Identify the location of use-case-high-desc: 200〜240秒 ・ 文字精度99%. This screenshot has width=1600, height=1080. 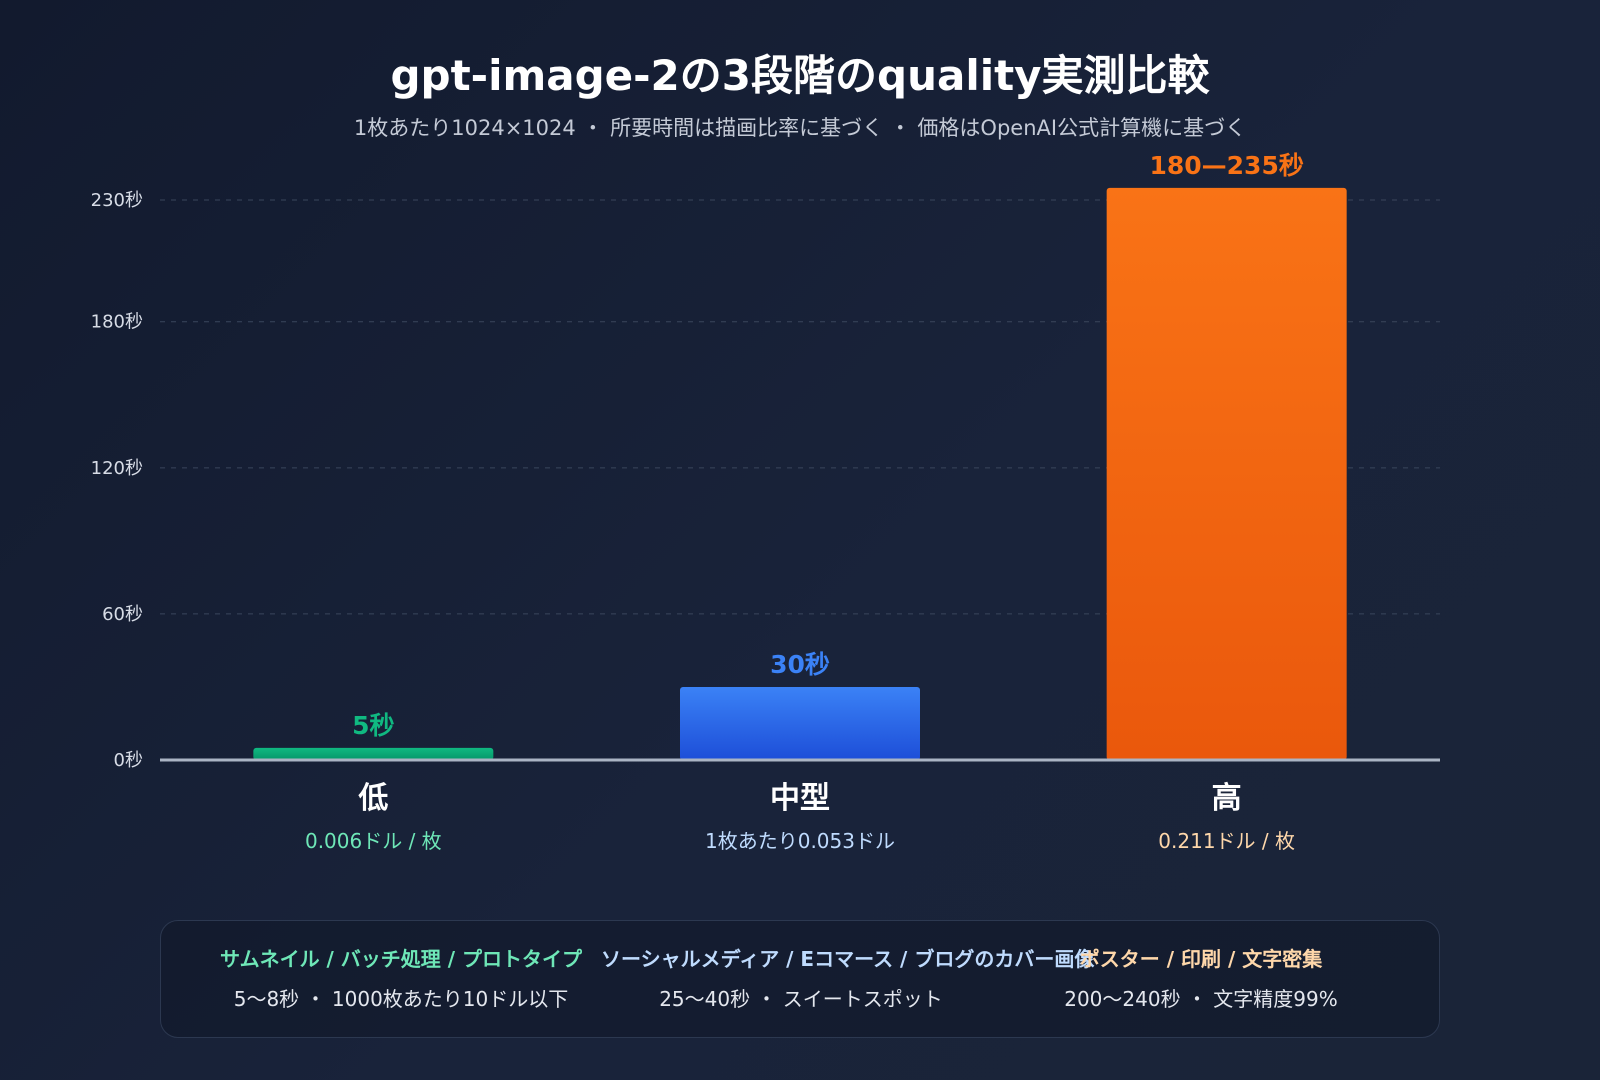
(1201, 999).